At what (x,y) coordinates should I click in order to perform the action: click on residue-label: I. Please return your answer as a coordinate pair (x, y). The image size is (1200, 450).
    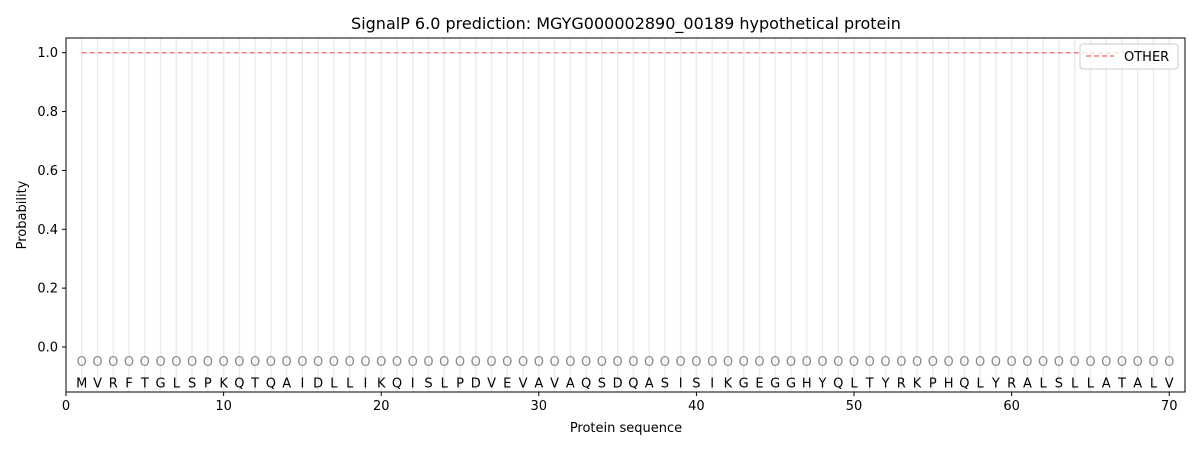
    Looking at the image, I should click on (681, 383).